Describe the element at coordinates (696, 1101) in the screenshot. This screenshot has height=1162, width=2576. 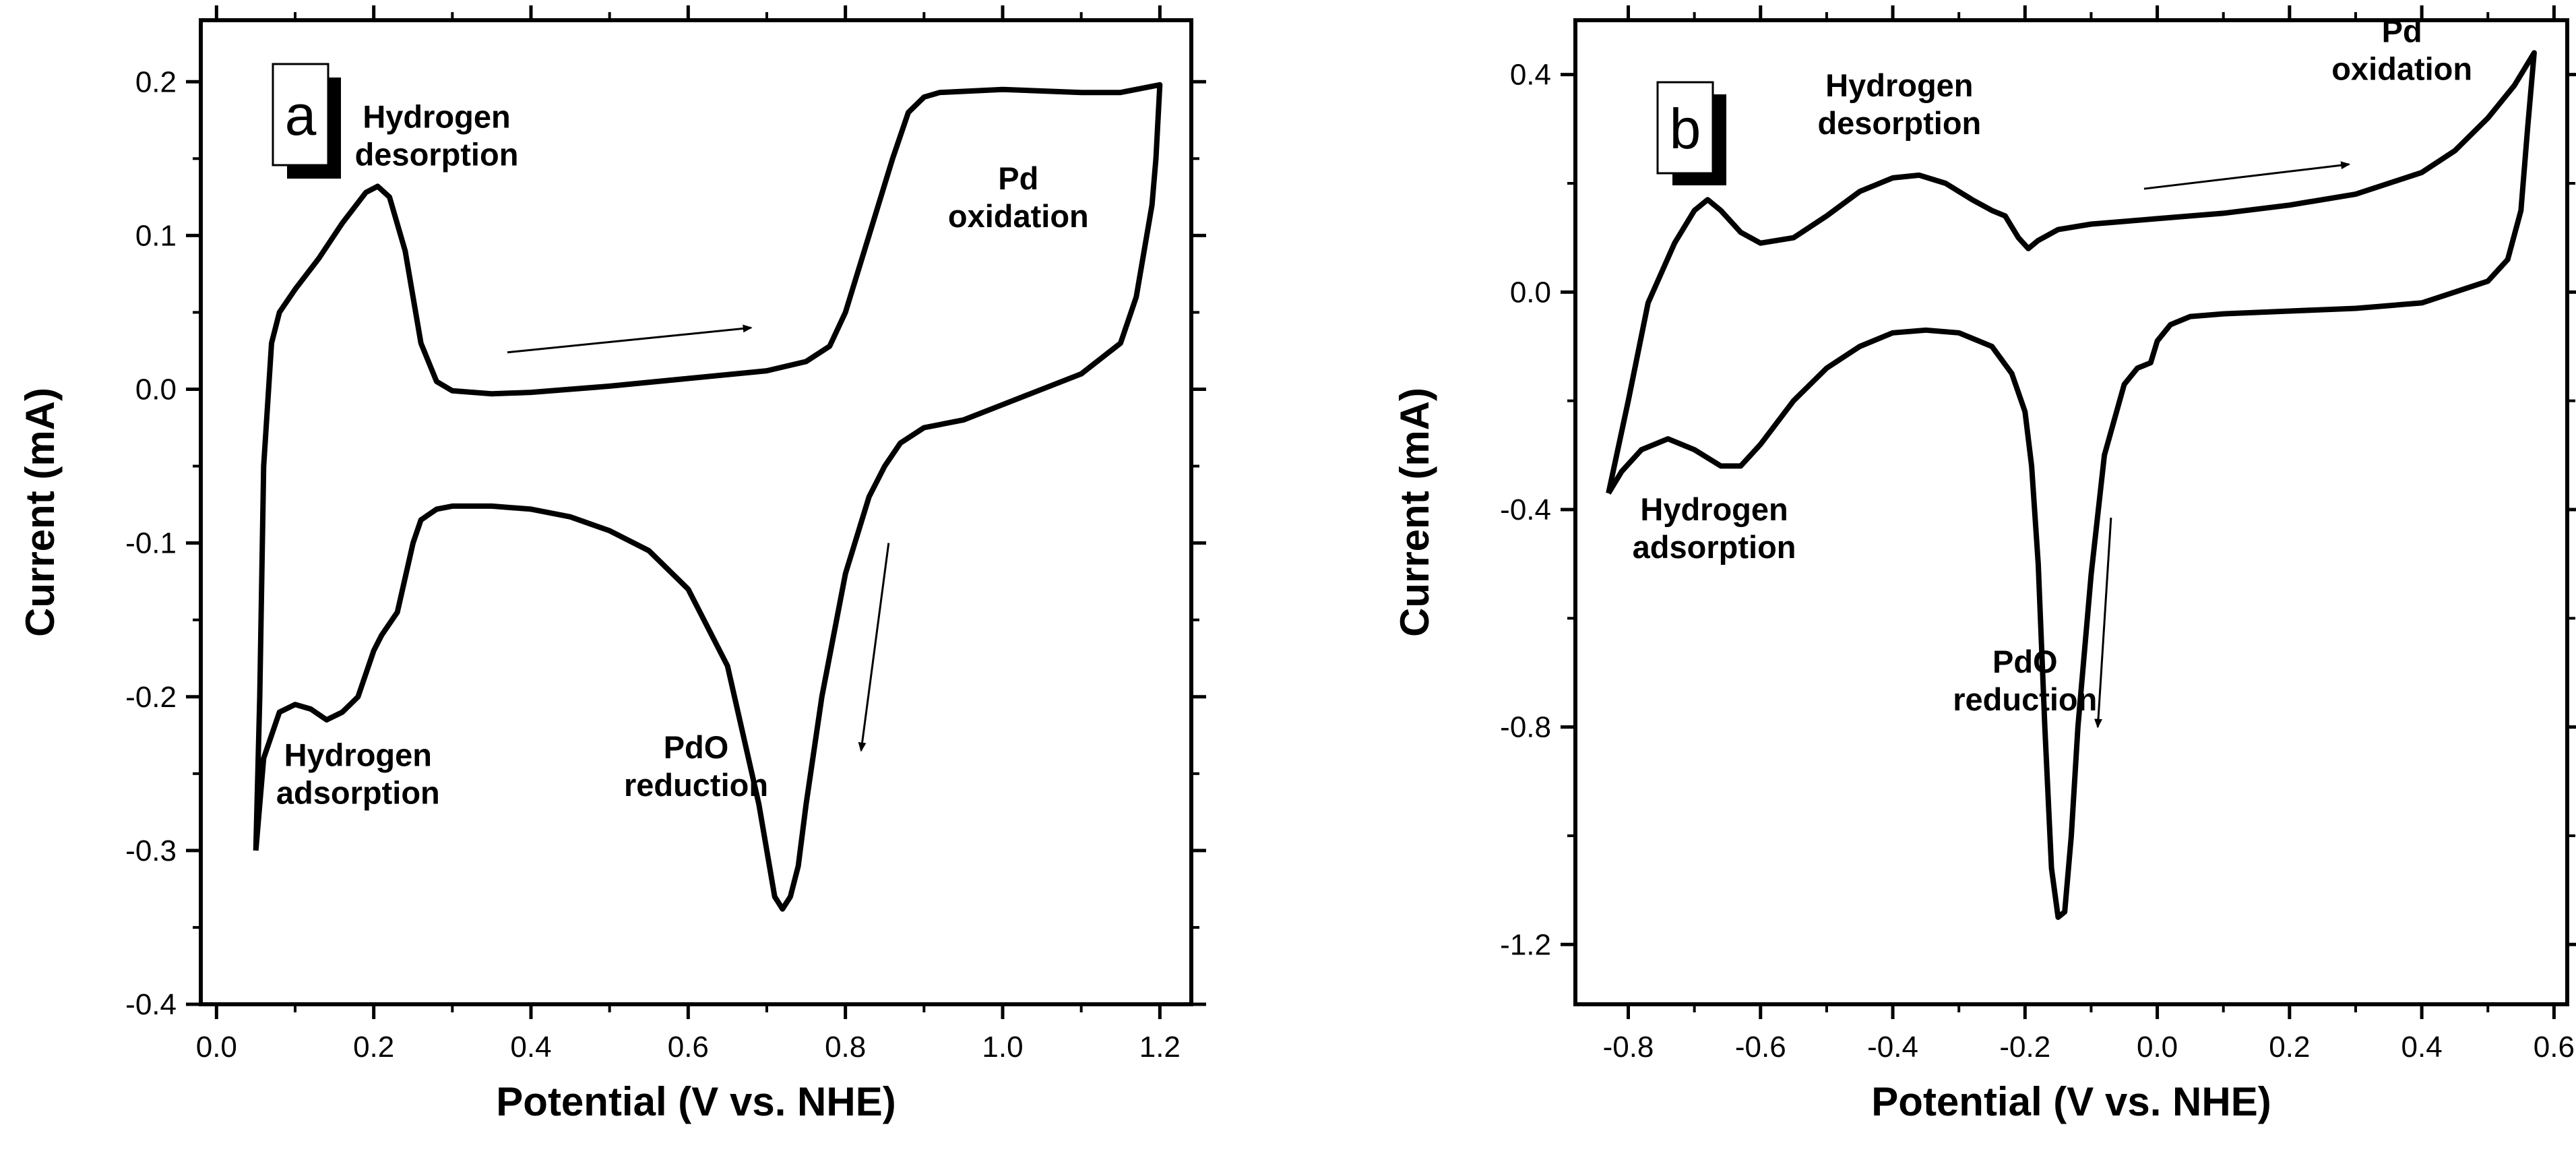
I see `panel-a-x-axis-title: Potential (V vs. NHE)` at that location.